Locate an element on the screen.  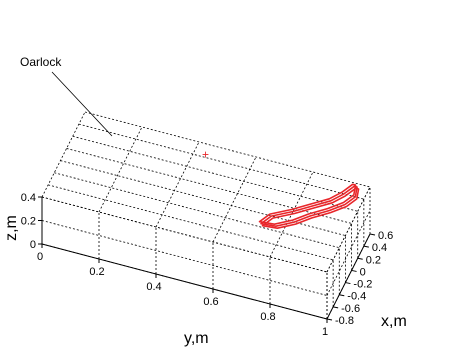
y-axis-line is located at coordinates (184, 281).